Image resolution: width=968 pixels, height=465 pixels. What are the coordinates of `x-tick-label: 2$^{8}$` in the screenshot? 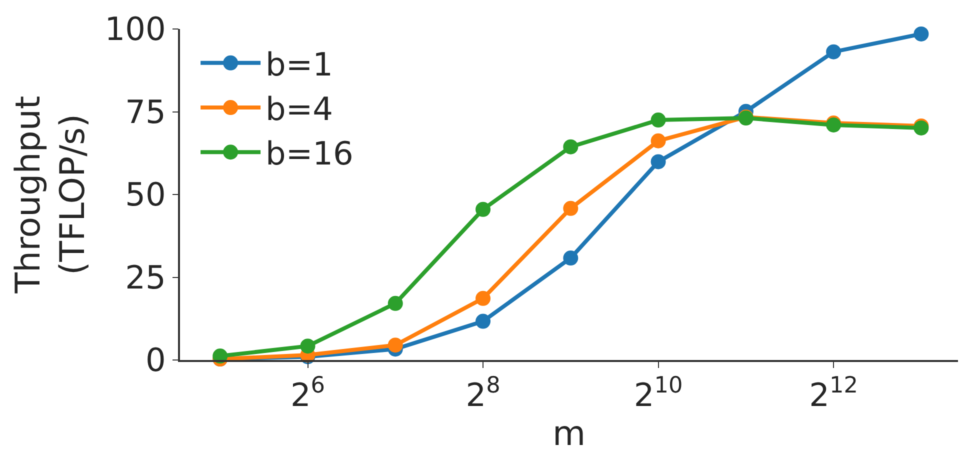 It's located at (483, 393).